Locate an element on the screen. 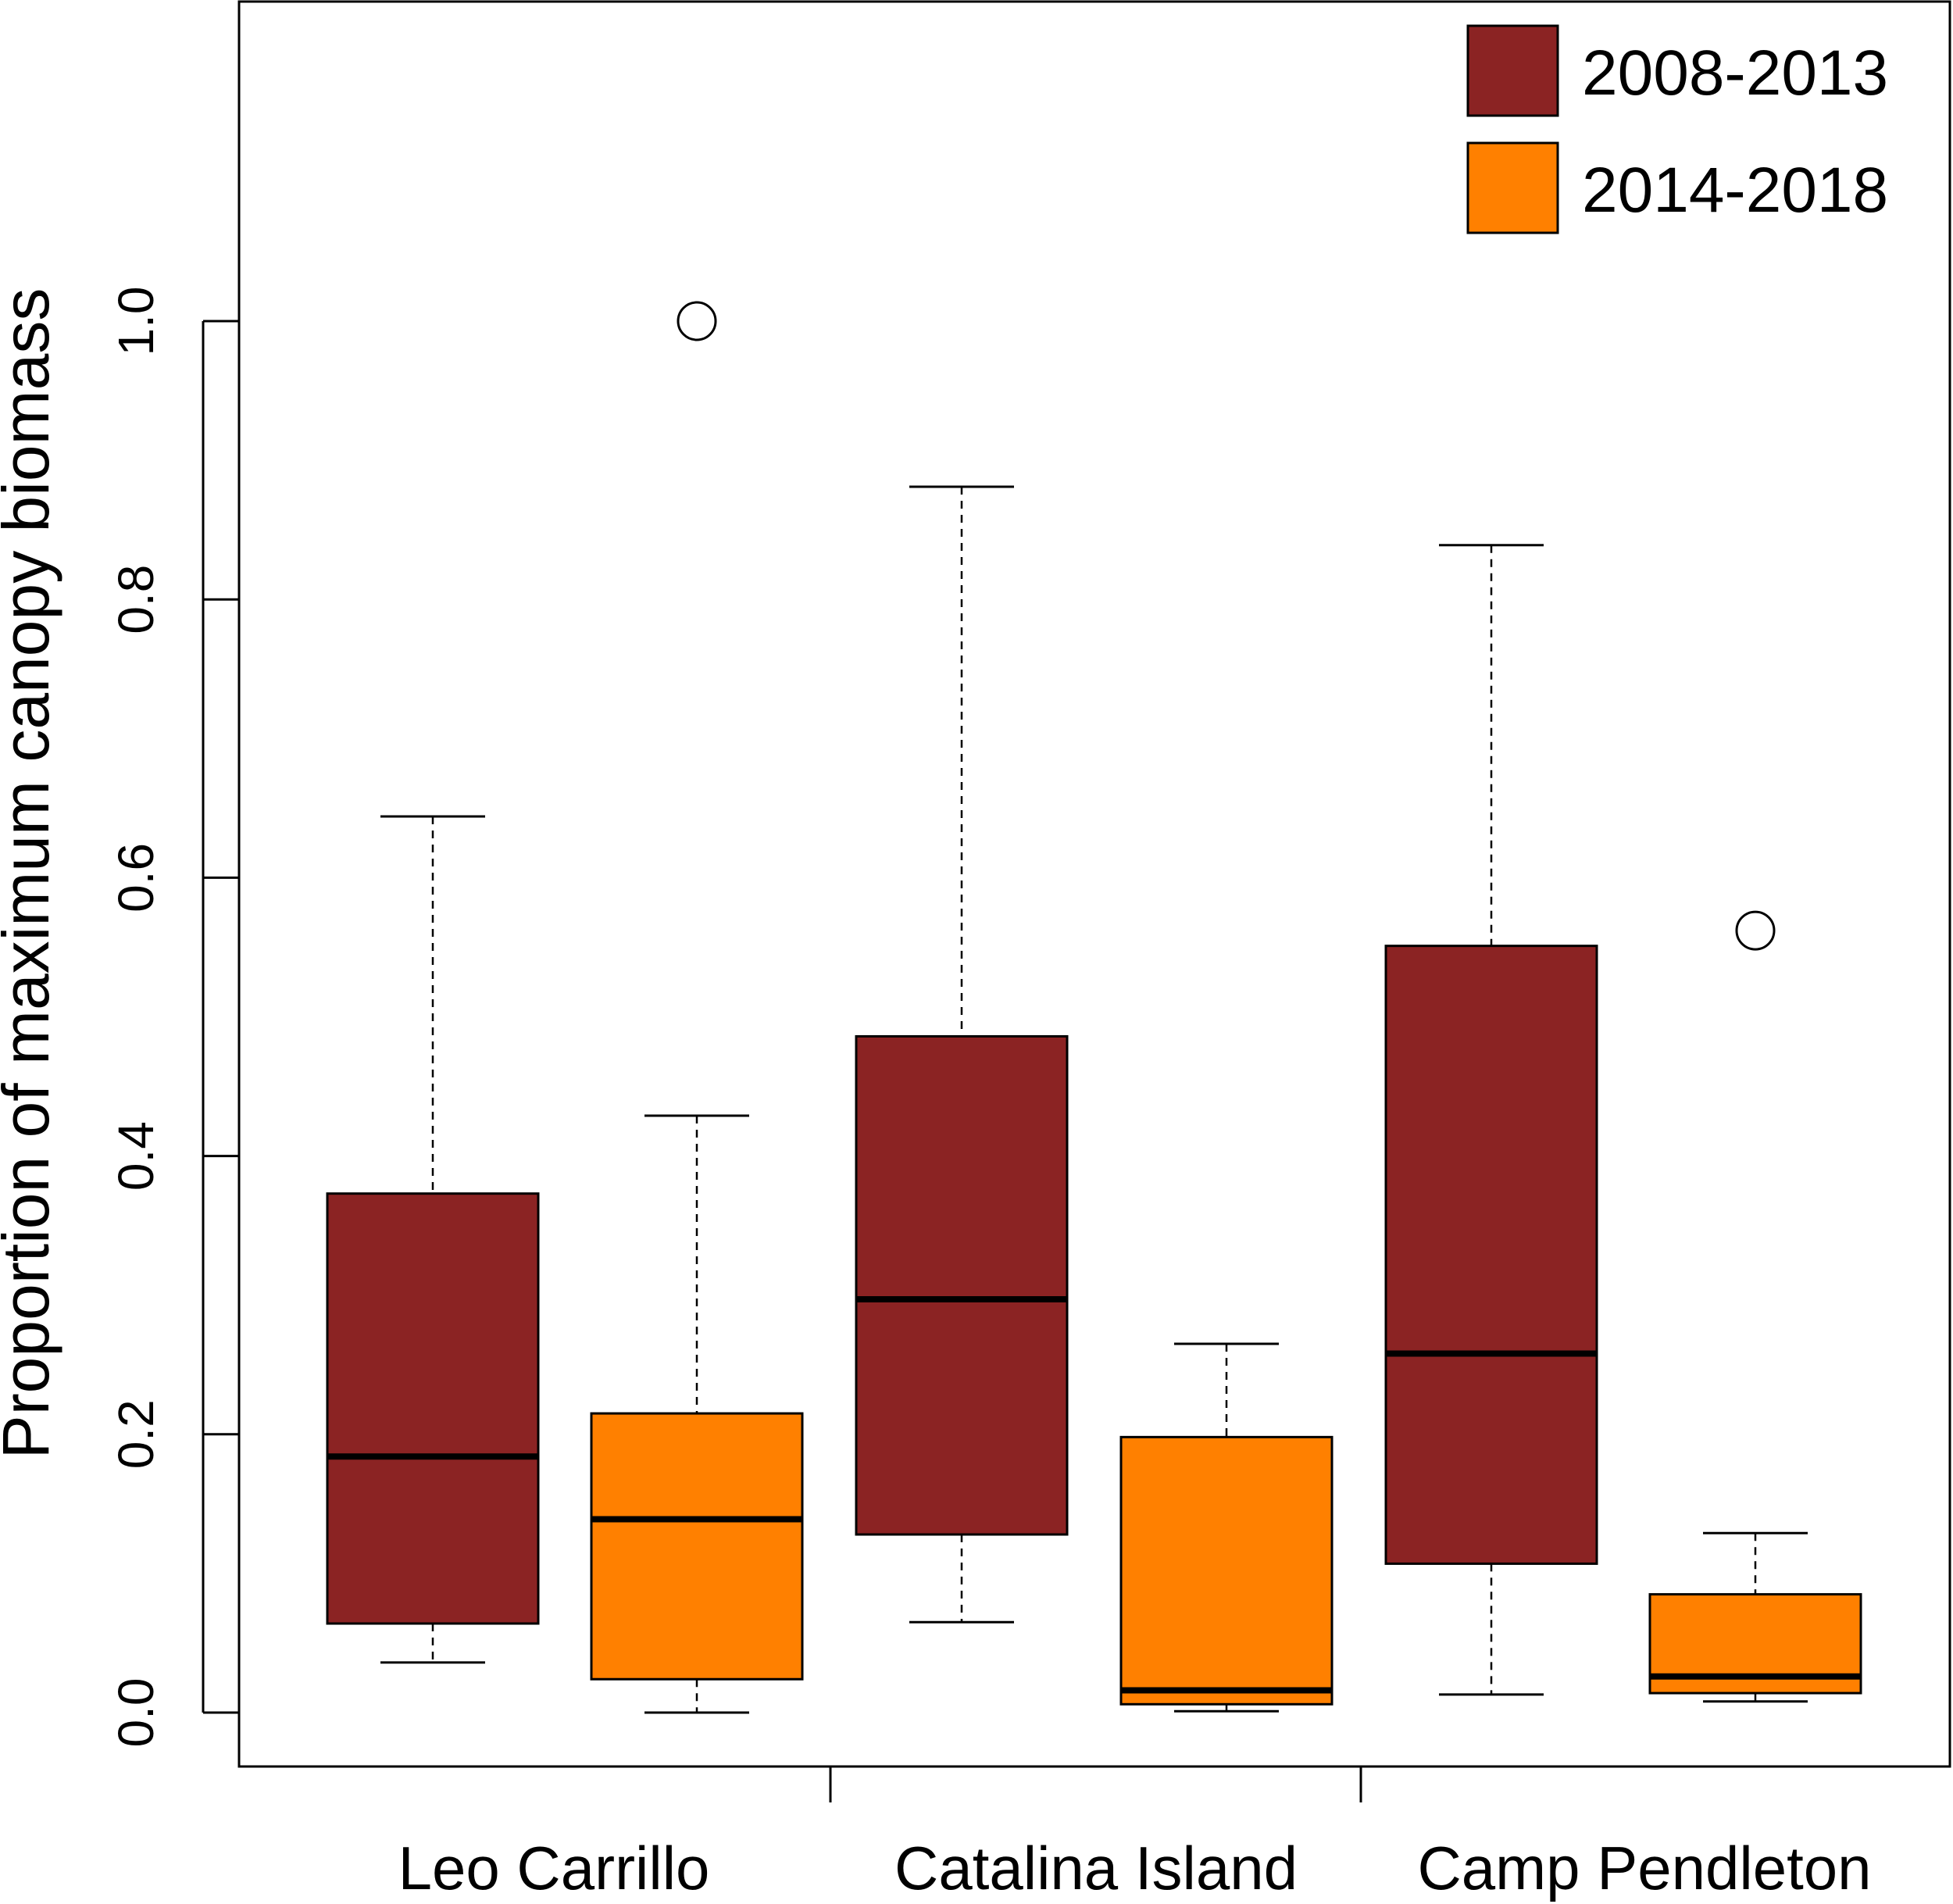 This screenshot has width=1953, height=1904. y-tick-label: 0.0 is located at coordinates (136, 1713).